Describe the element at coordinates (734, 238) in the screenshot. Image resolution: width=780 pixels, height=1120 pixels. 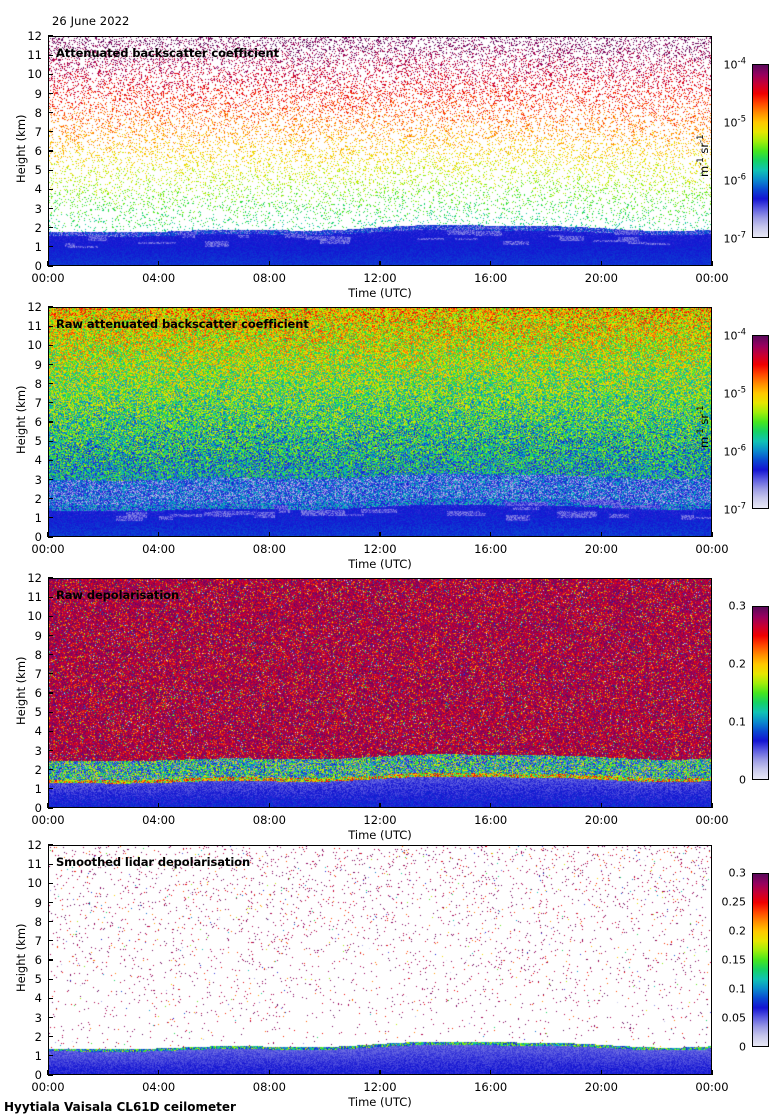
I see `colorbar-tick-label: 10⁻⁷` at that location.